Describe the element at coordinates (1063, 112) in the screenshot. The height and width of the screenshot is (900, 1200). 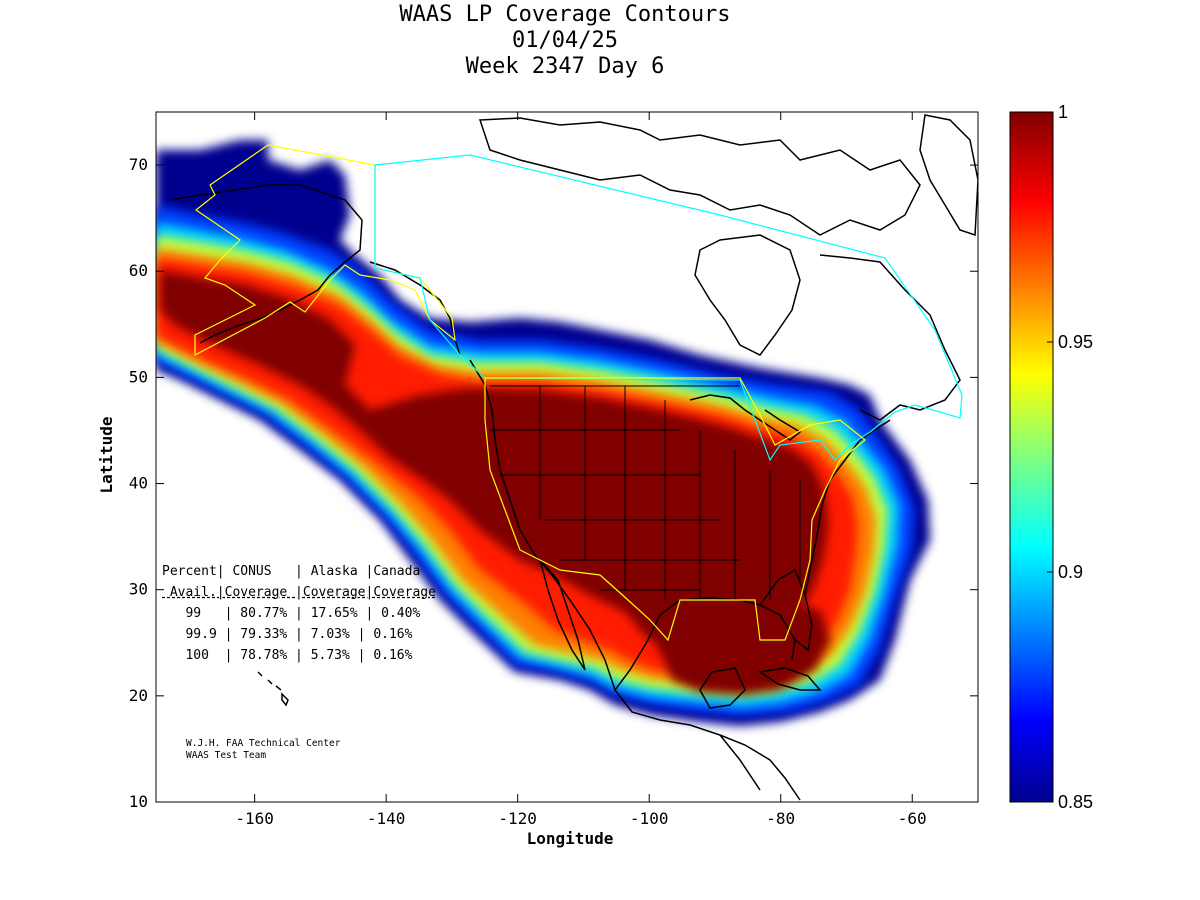
I see `colorbar-tick-label: 1` at that location.